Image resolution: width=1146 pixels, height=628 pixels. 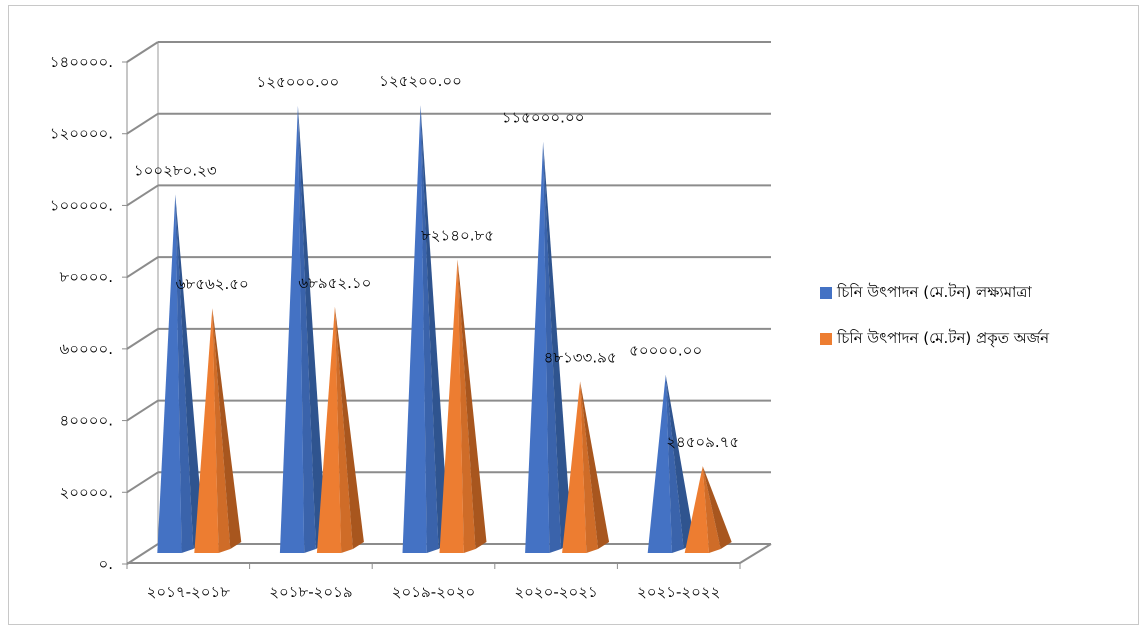 I want to click on y-tick-label: ০., so click(x=105, y=564).